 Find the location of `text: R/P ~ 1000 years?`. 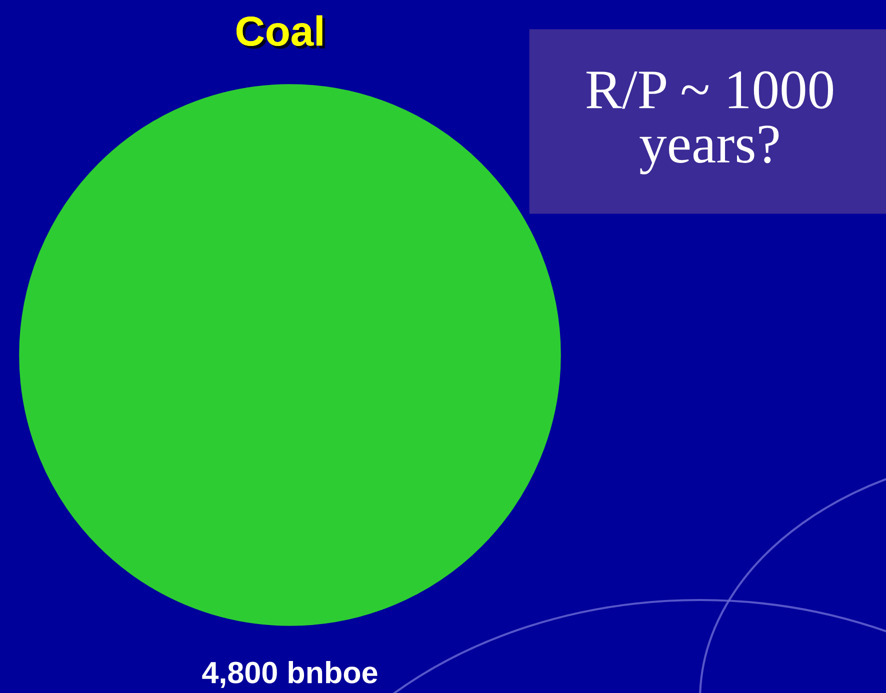

text: R/P ~ 1000 years? is located at coordinates (710, 122).